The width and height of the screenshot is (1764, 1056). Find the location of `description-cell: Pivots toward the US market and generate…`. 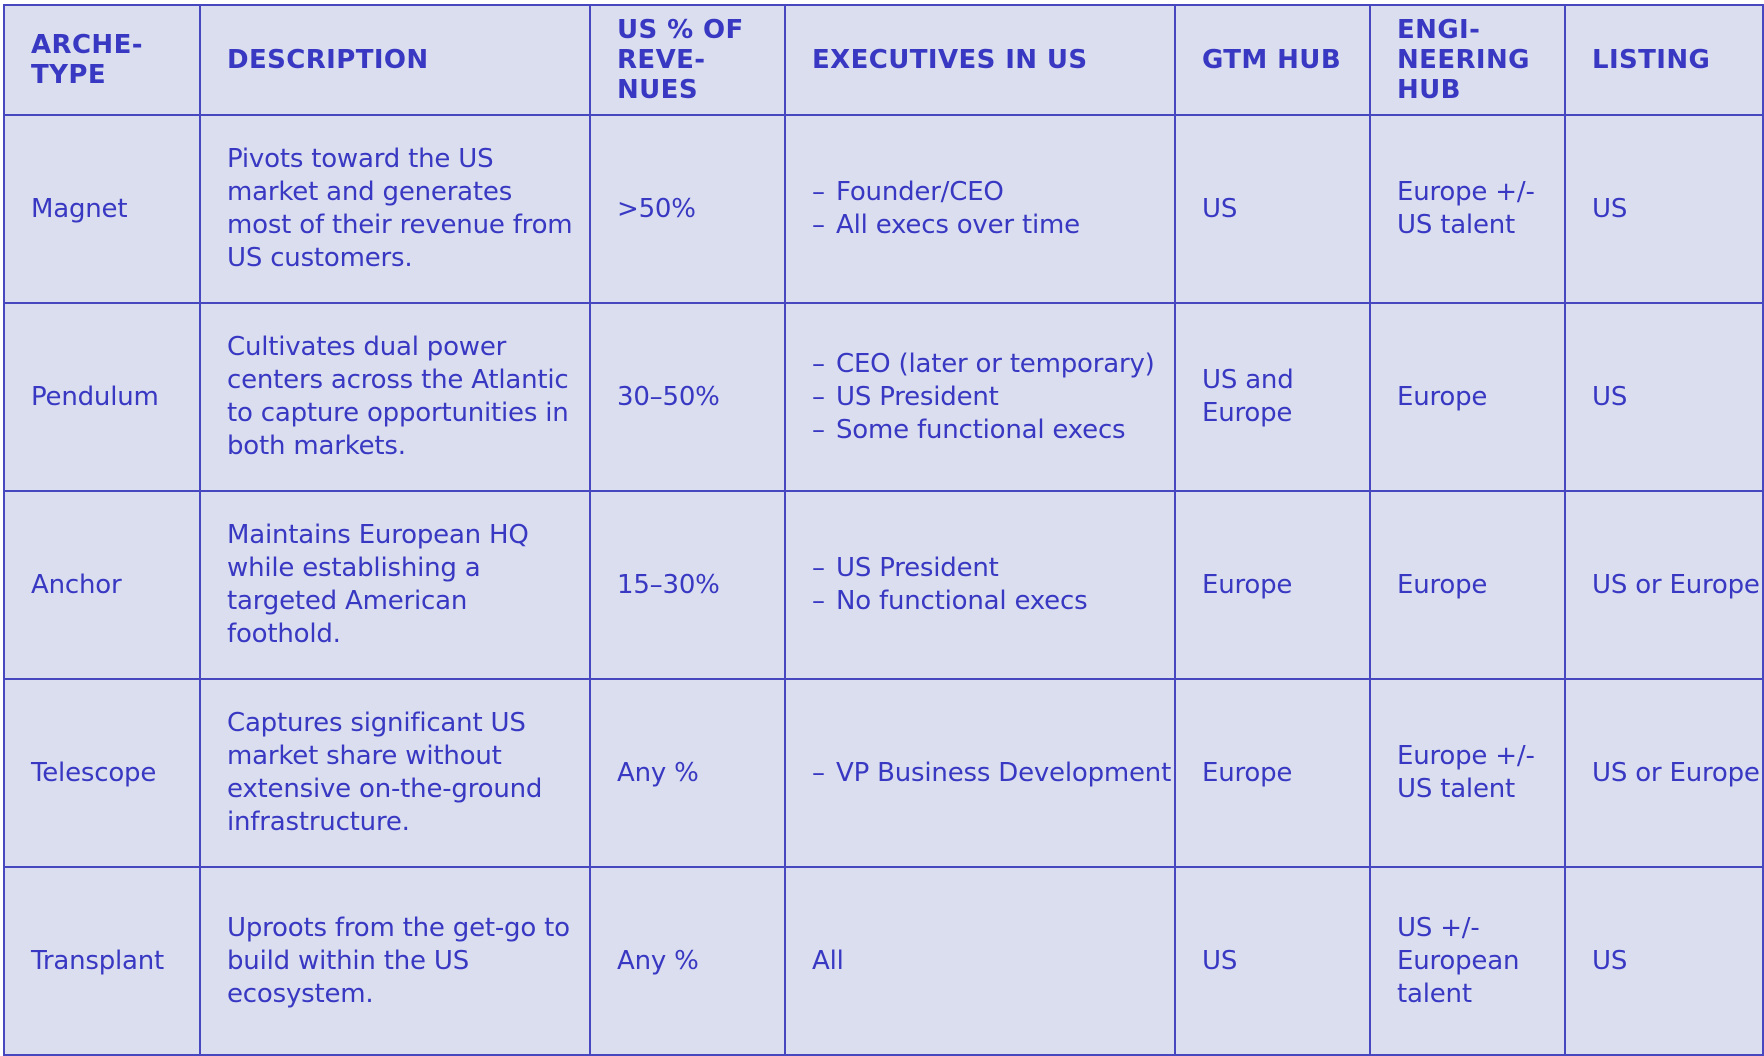

description-cell: Pivots toward the US market and generate… is located at coordinates (395, 209).